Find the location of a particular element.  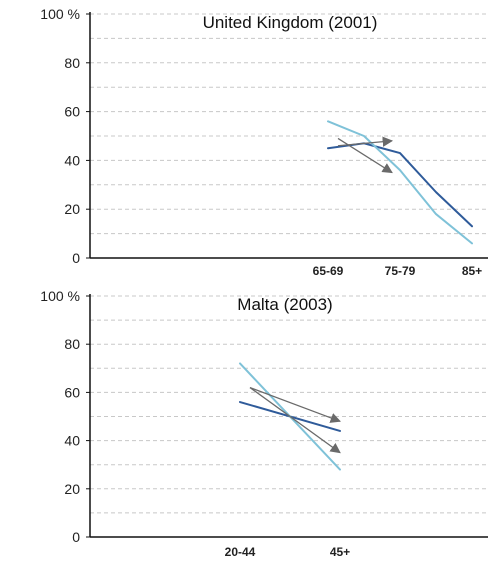

malta-chart-title: Malta (2003) is located at coordinates (284, 304).